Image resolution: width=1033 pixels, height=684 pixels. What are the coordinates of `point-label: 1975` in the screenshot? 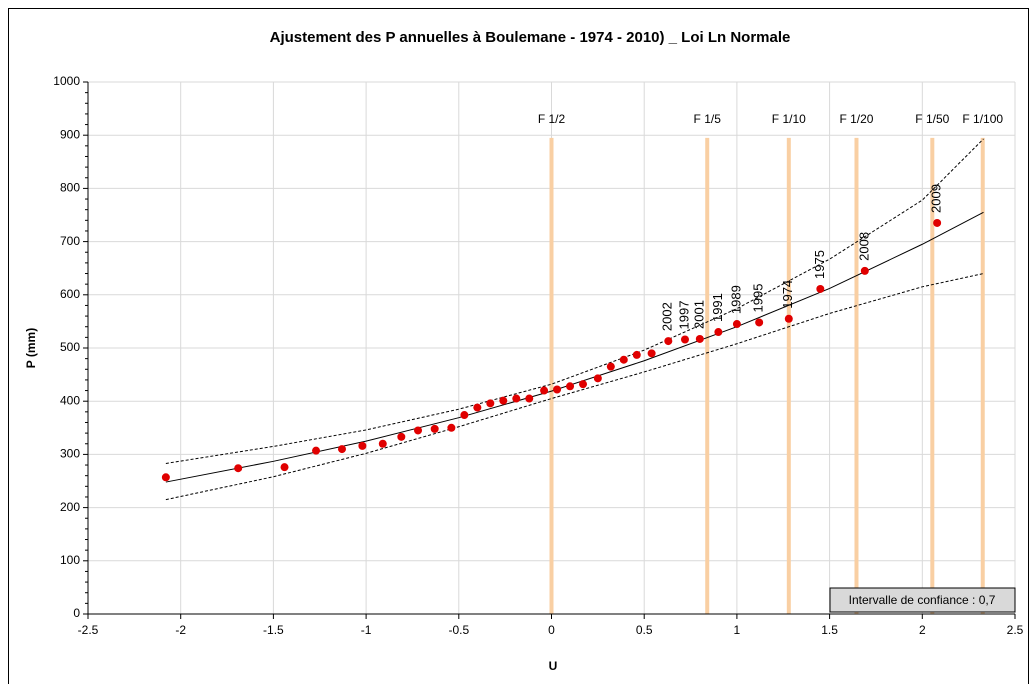 It's located at (819, 264).